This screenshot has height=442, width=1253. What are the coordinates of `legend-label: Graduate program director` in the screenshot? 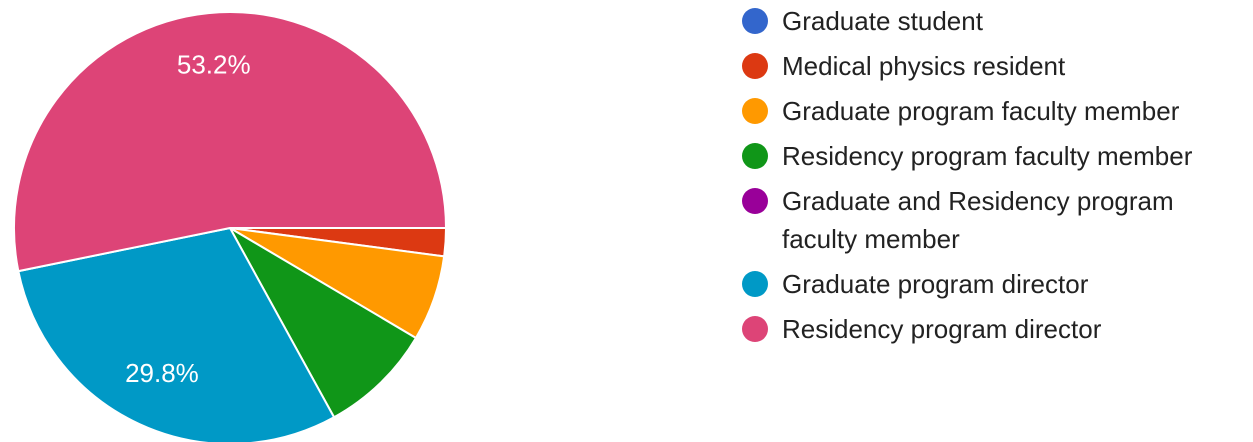 It's located at (935, 284).